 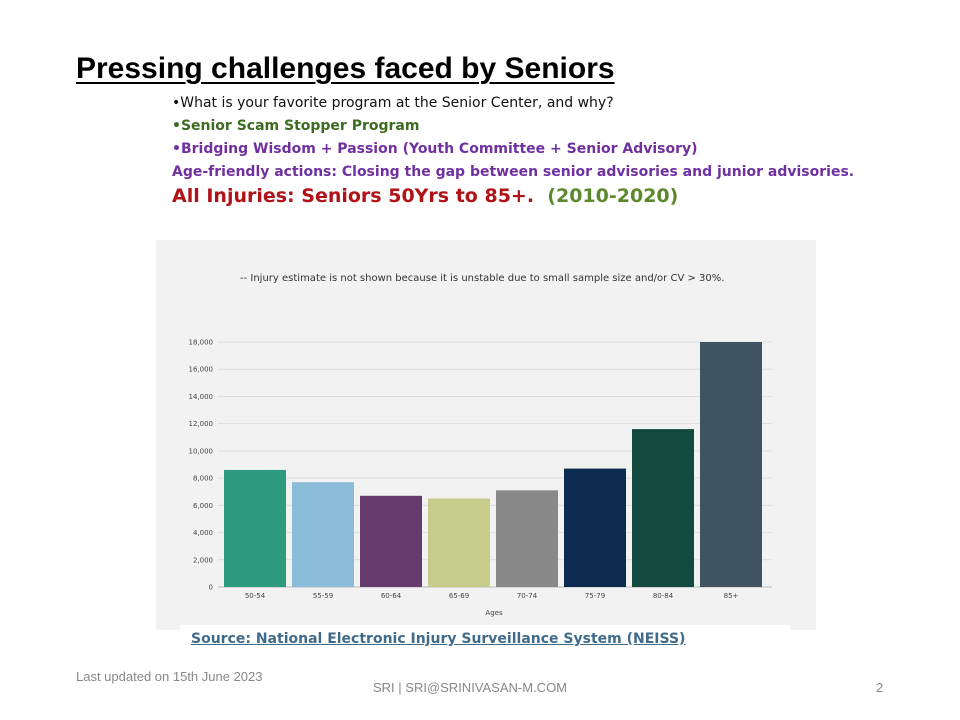 What do you see at coordinates (494, 613) in the screenshot?
I see `x-axis-label: Ages` at bounding box center [494, 613].